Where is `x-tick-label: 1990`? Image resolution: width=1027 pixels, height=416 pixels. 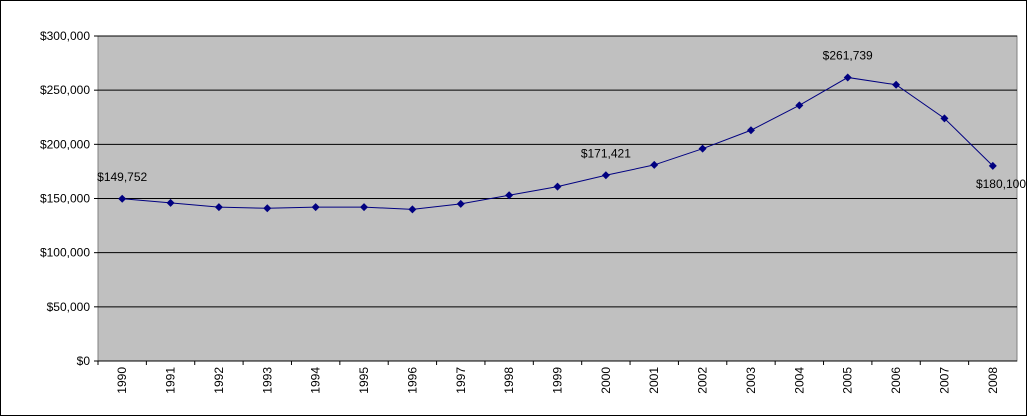
x-tick-label: 1990 is located at coordinates (122, 380).